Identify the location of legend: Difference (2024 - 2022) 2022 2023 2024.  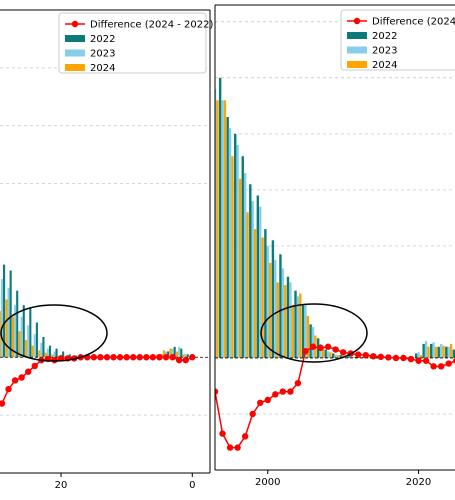
(397, 40).